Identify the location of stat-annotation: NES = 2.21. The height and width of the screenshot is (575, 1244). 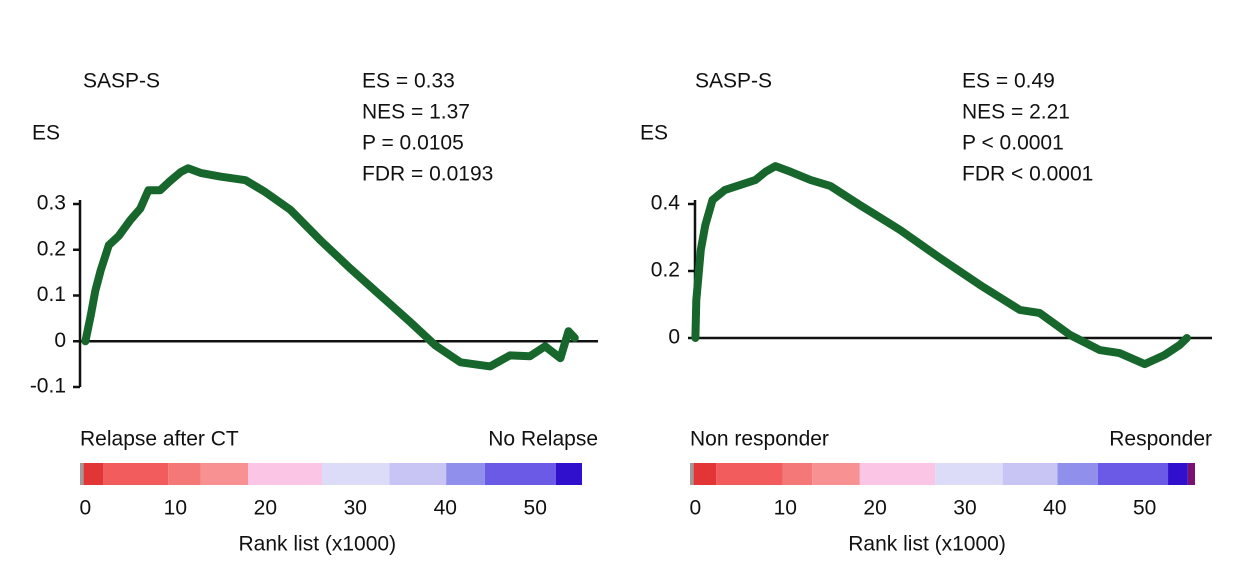
(1016, 112).